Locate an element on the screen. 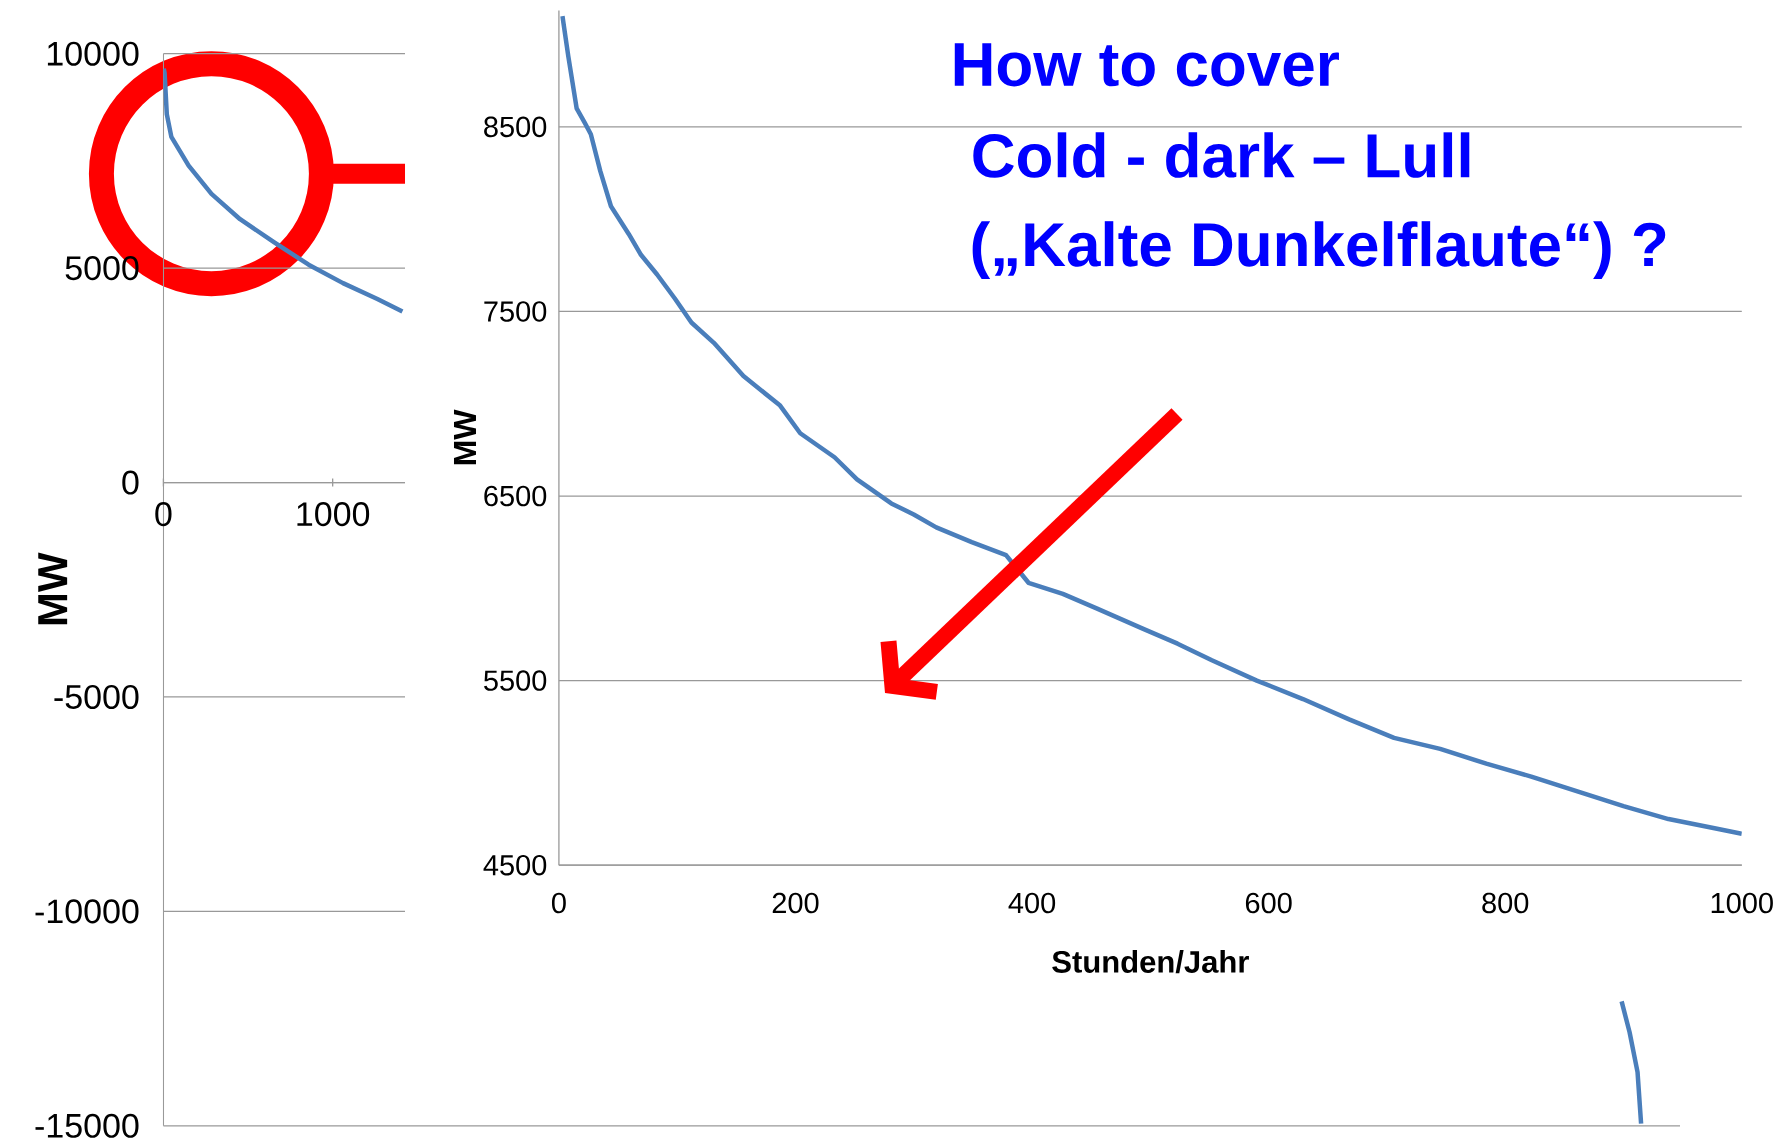  x-tick-label: 0 is located at coordinates (558, 903).